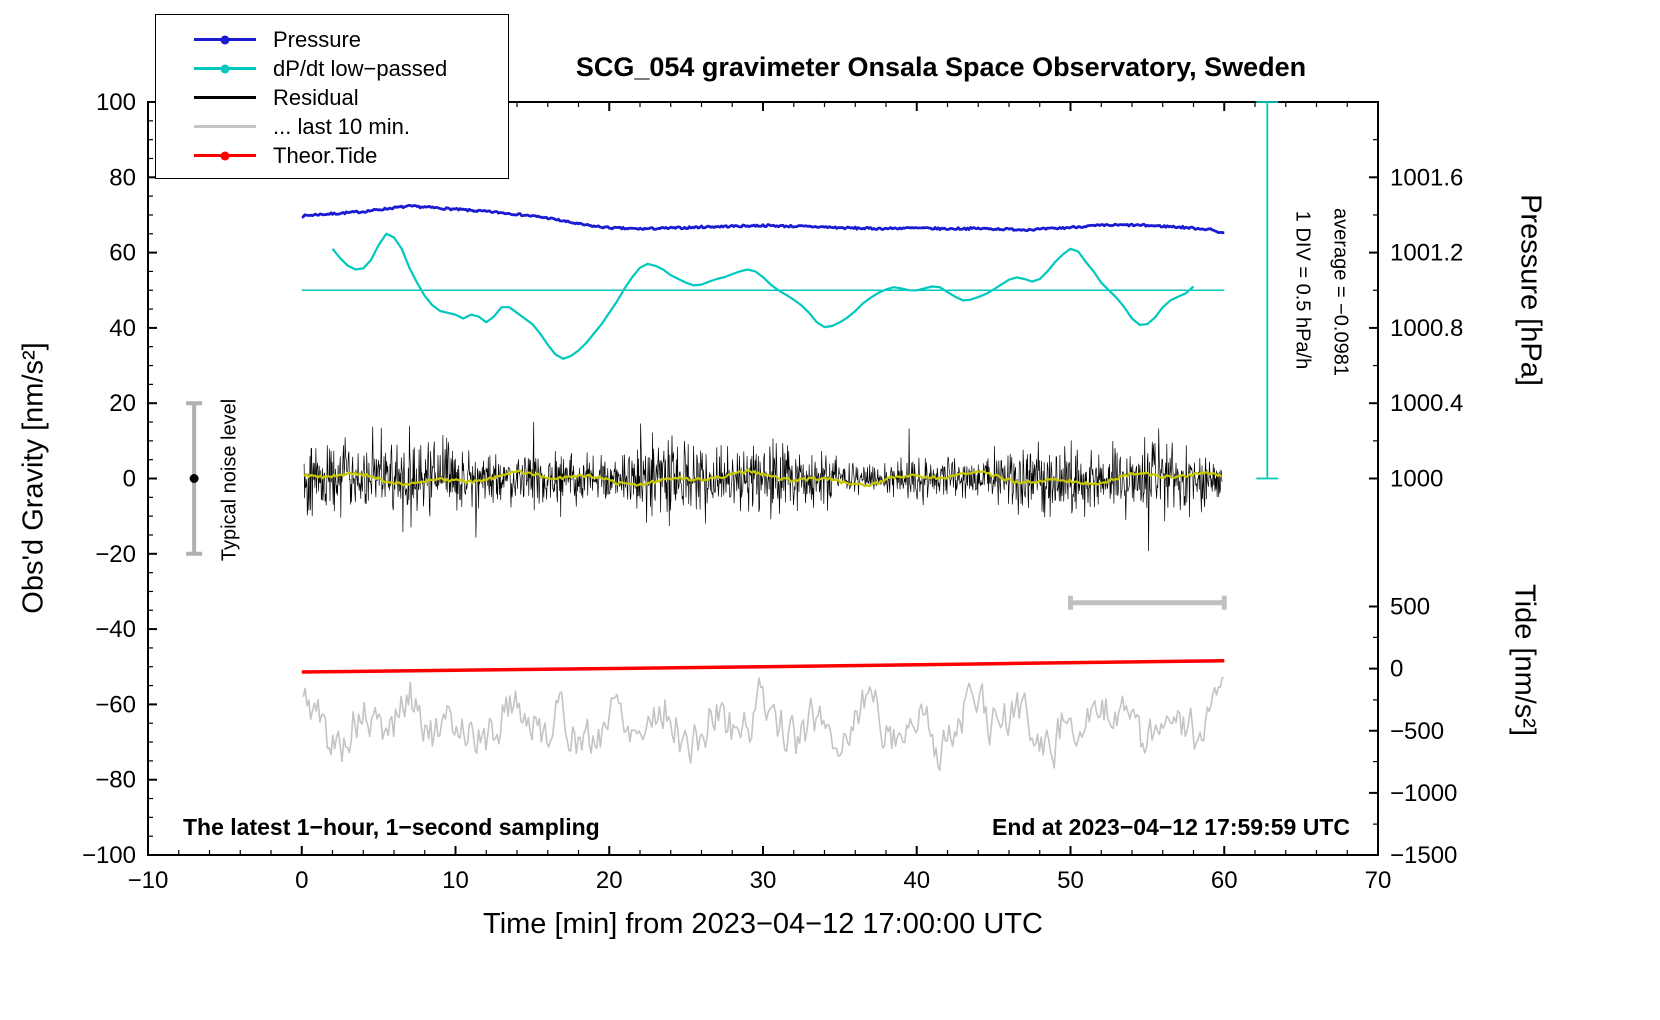  I want to click on legend-label: Pressure, so click(317, 39).